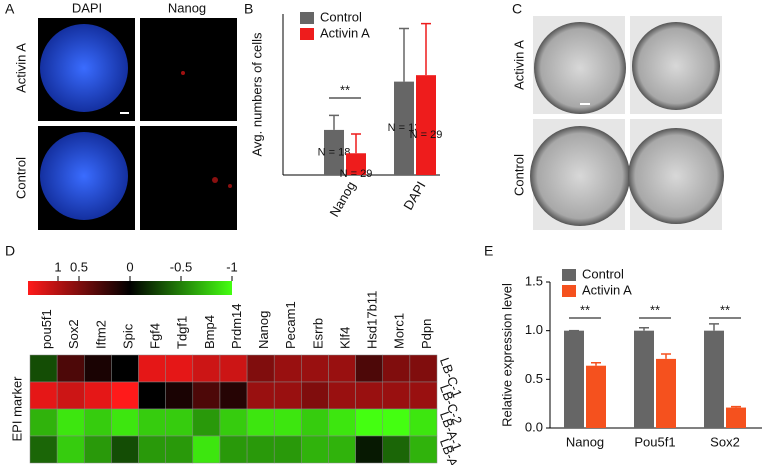 This screenshot has height=465, width=770. What do you see at coordinates (256, 94) in the screenshot?
I see `y-axis-title: Avg. numbers of cells` at bounding box center [256, 94].